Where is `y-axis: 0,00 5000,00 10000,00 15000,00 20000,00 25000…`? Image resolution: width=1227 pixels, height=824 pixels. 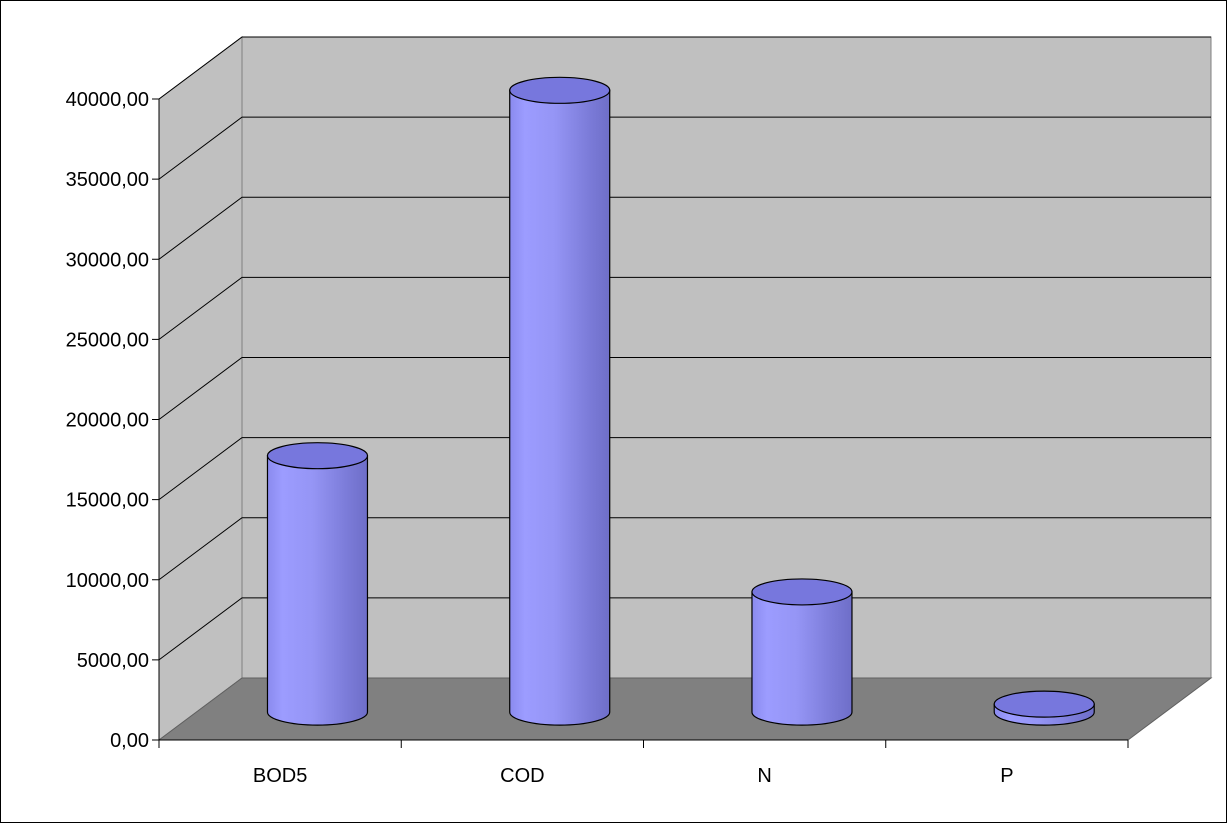 y-axis: 0,00 5000,00 10000,00 15000,00 20000,00 25000… is located at coordinates (113, 420).